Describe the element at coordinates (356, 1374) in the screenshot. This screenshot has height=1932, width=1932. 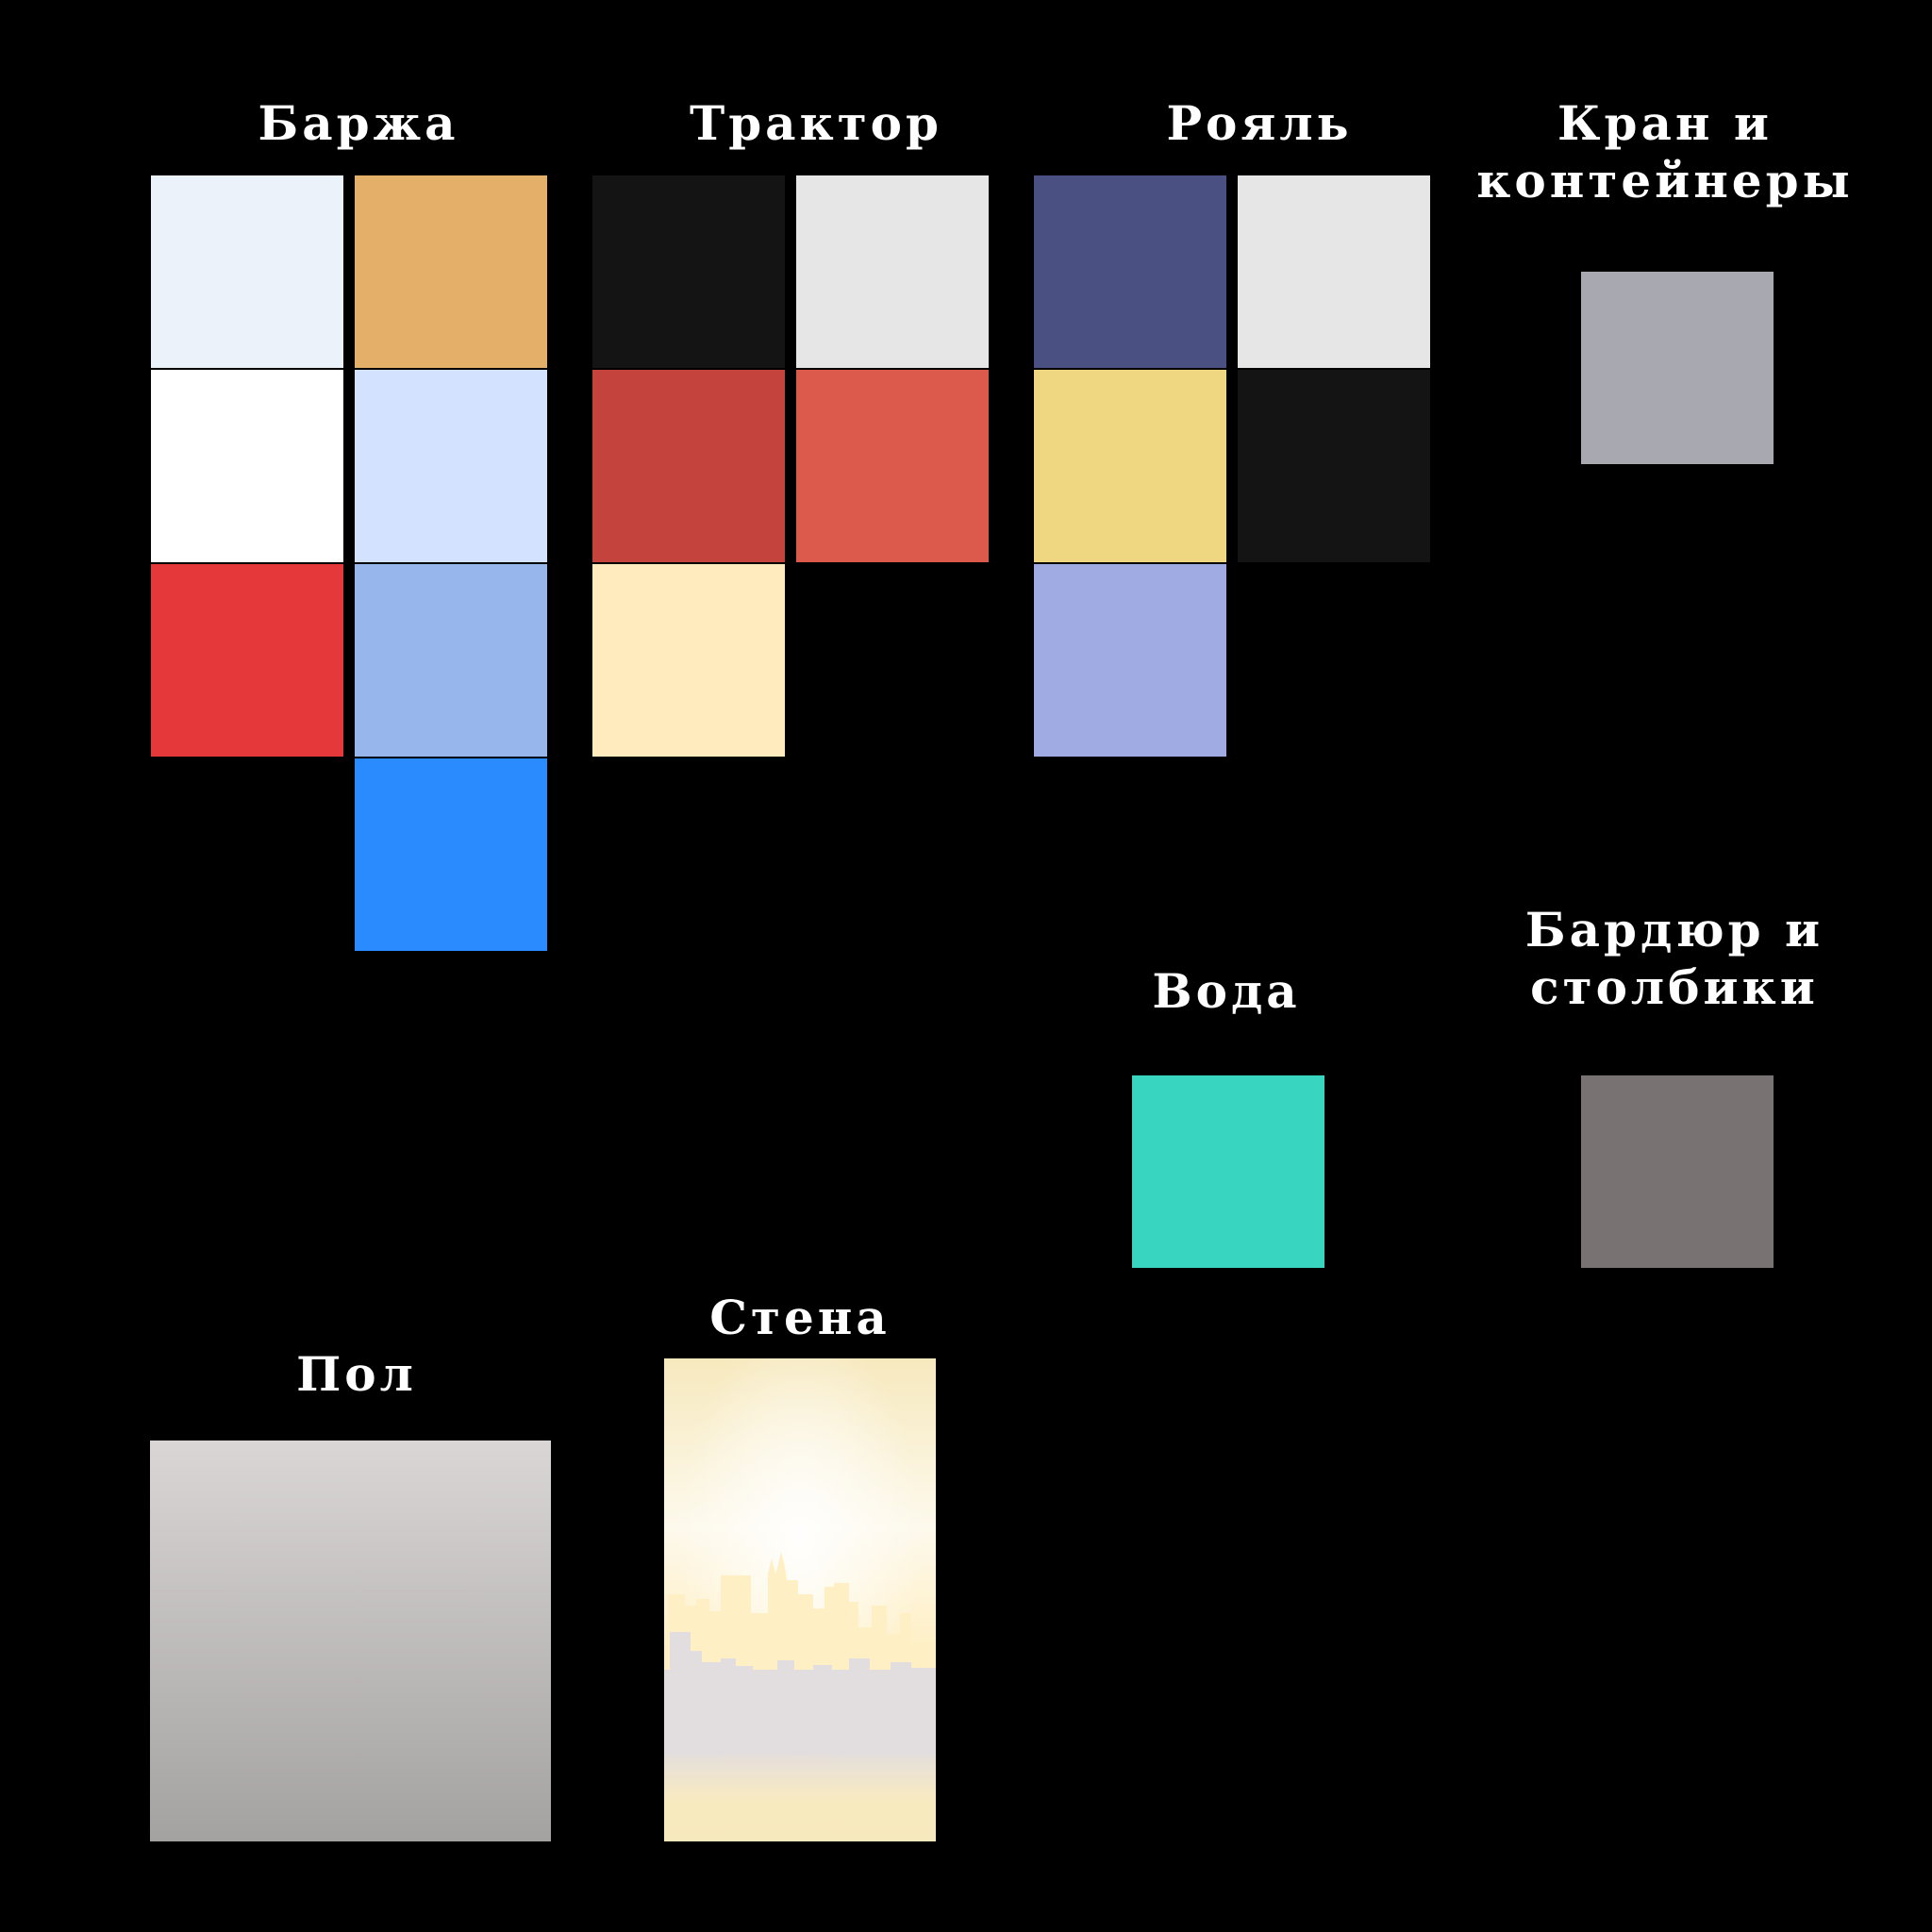
I see `floor-label: Пол` at that location.